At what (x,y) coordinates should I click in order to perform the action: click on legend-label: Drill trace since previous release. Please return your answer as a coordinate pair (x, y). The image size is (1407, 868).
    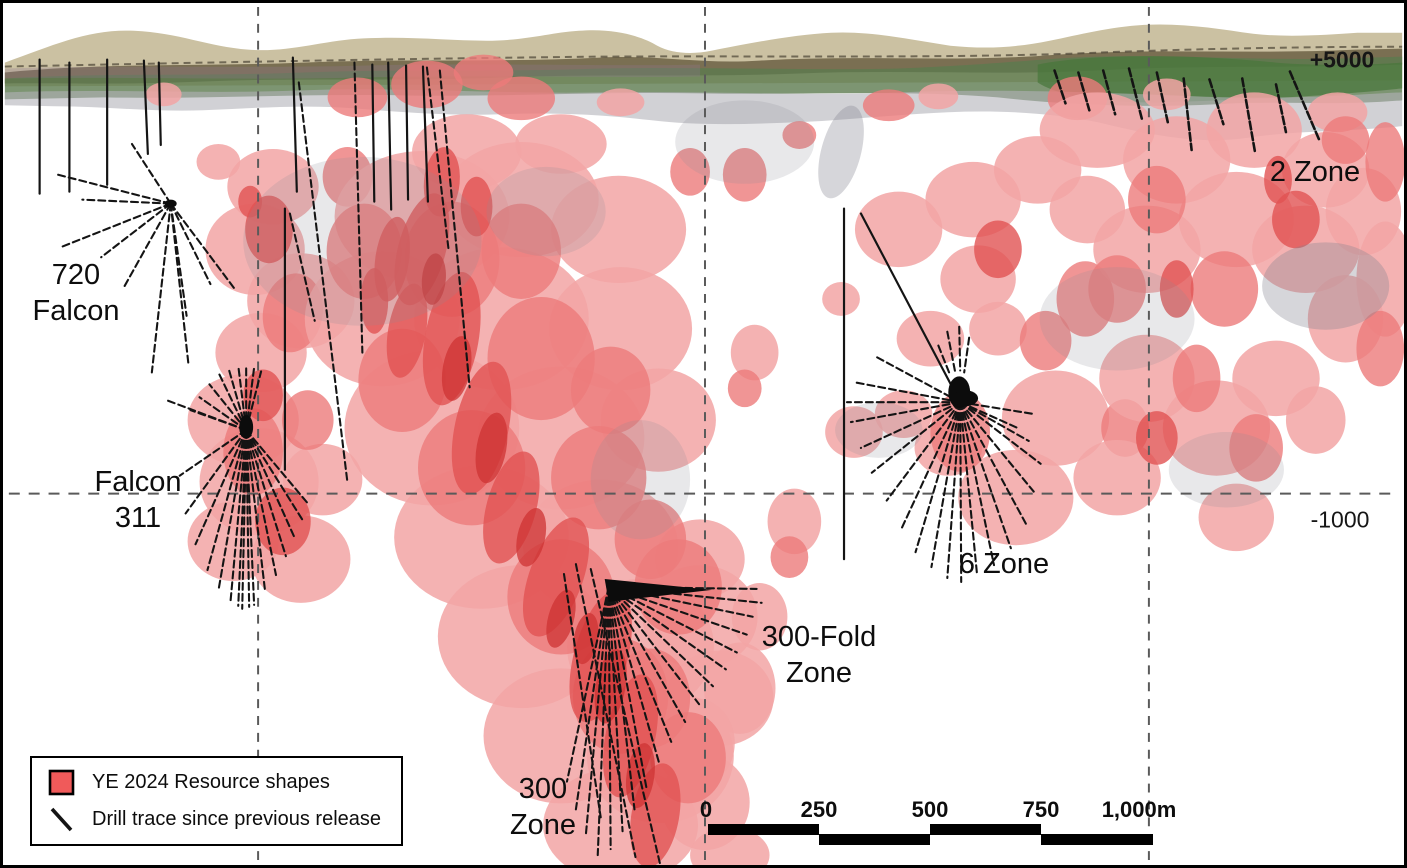
    Looking at the image, I should click on (237, 819).